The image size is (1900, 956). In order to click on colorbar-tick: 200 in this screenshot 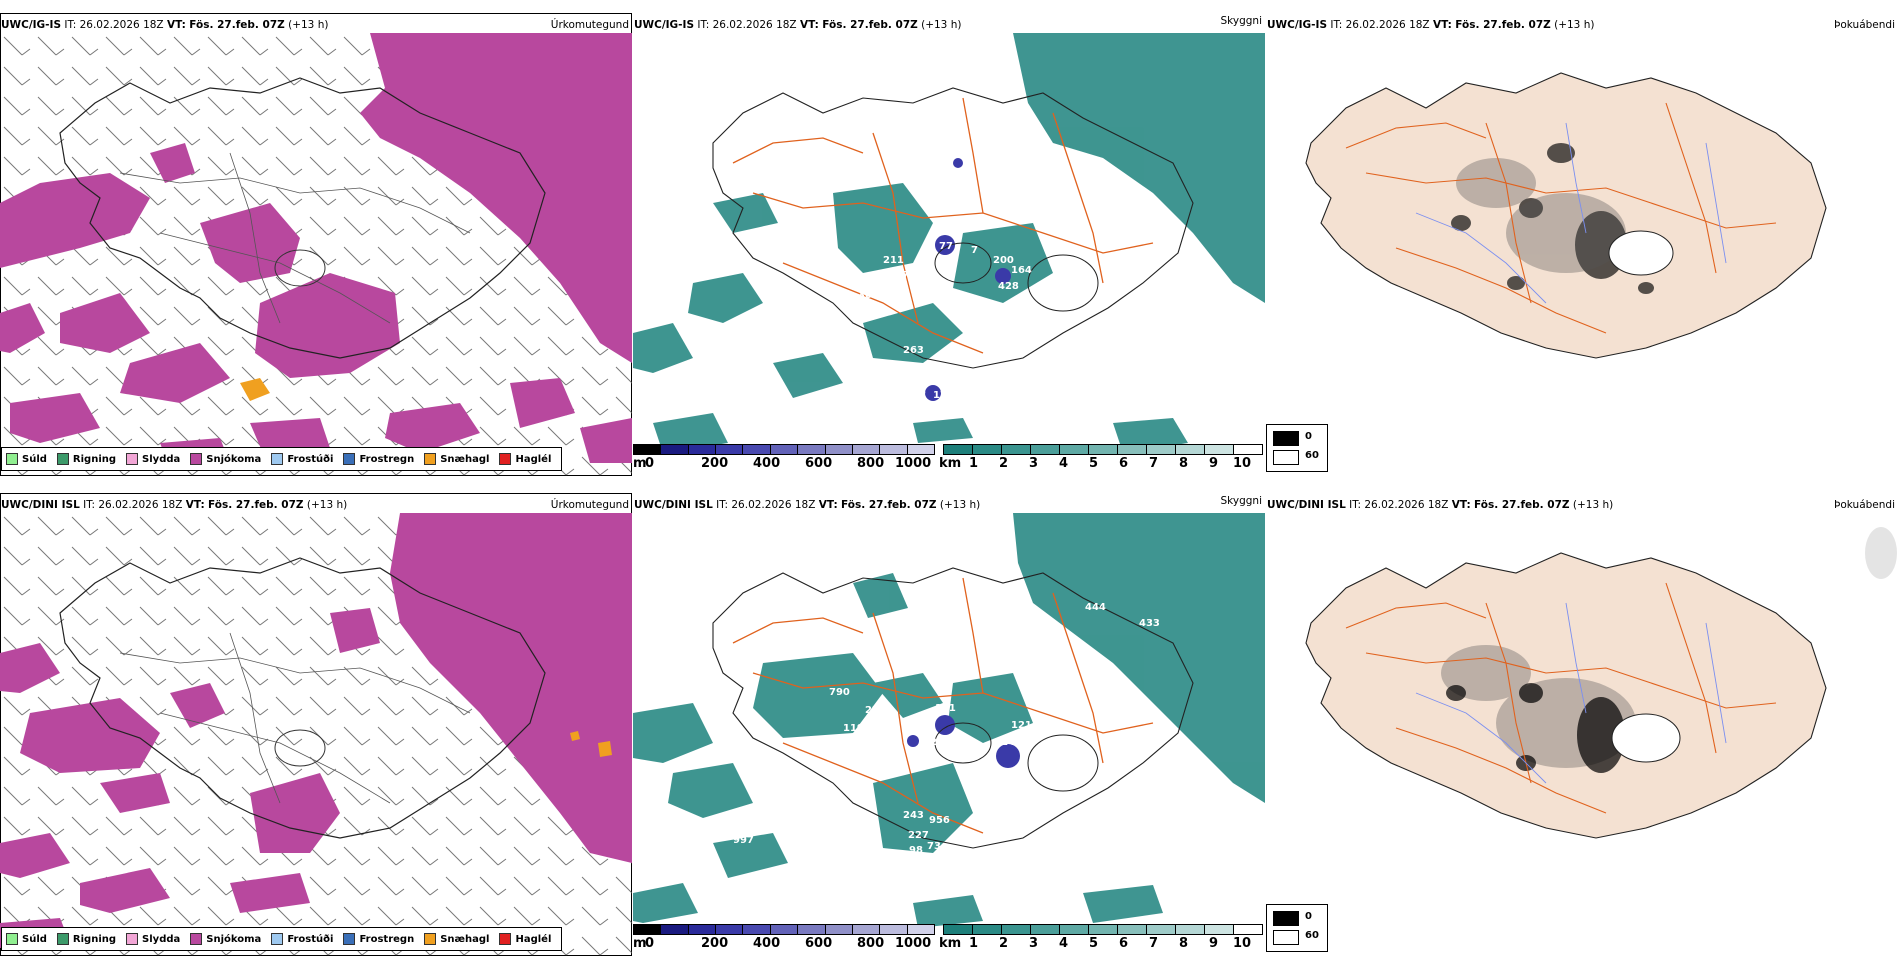, I will do `click(715, 463)`.